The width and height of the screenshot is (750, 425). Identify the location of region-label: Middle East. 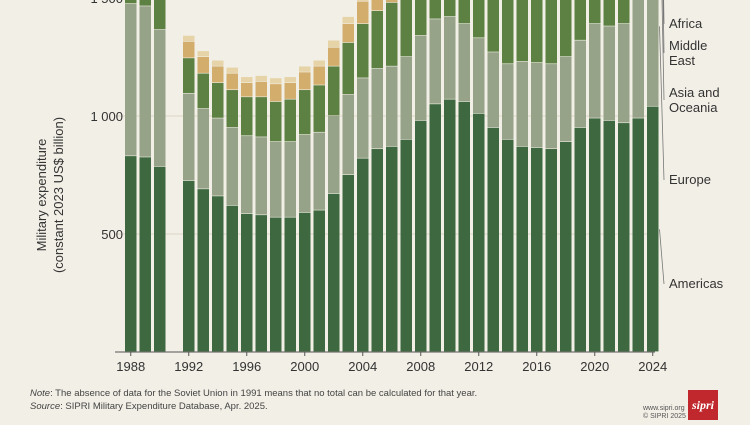
(688, 53).